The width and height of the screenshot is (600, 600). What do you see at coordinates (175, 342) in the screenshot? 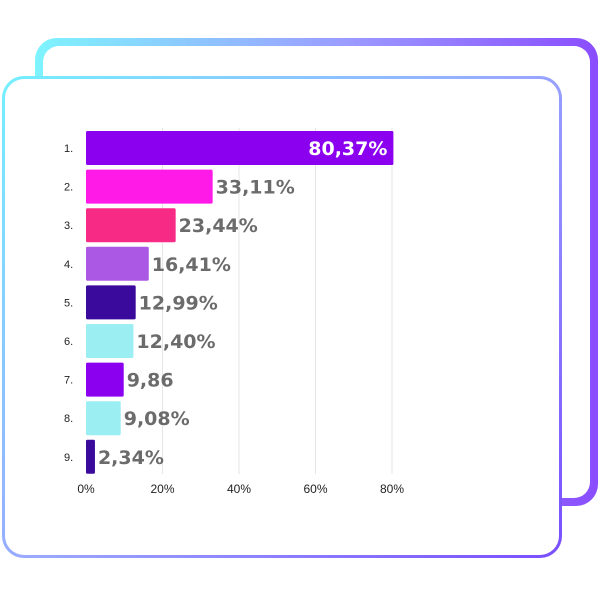
I see `data-label: 12,40%` at bounding box center [175, 342].